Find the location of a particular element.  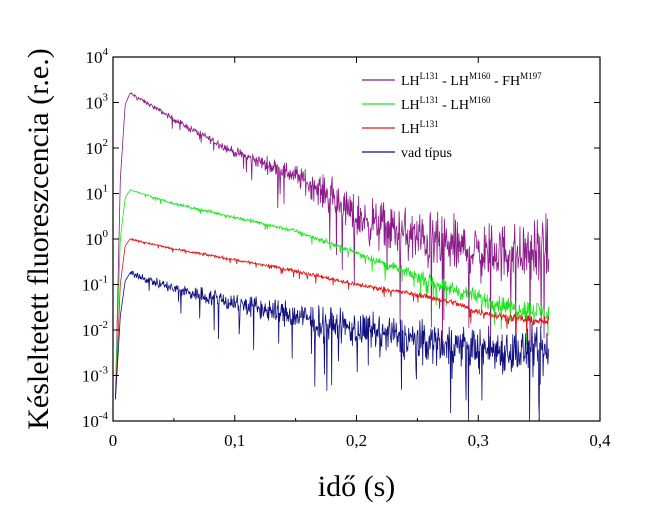

y-tick-label: 10⁻¹ is located at coordinates (95, 284).